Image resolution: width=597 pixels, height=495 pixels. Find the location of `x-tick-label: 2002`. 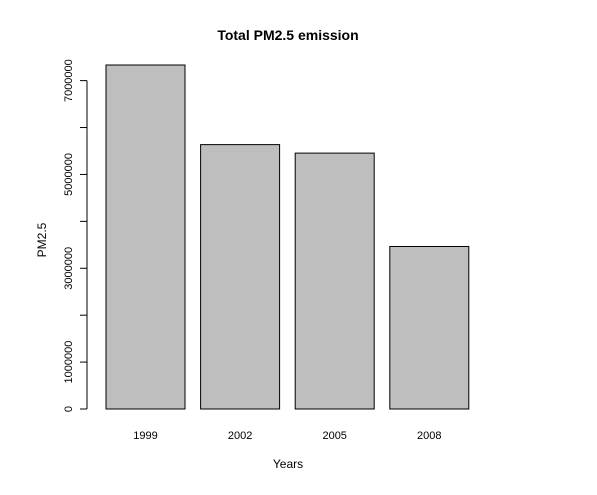

x-tick-label: 2002 is located at coordinates (240, 436).